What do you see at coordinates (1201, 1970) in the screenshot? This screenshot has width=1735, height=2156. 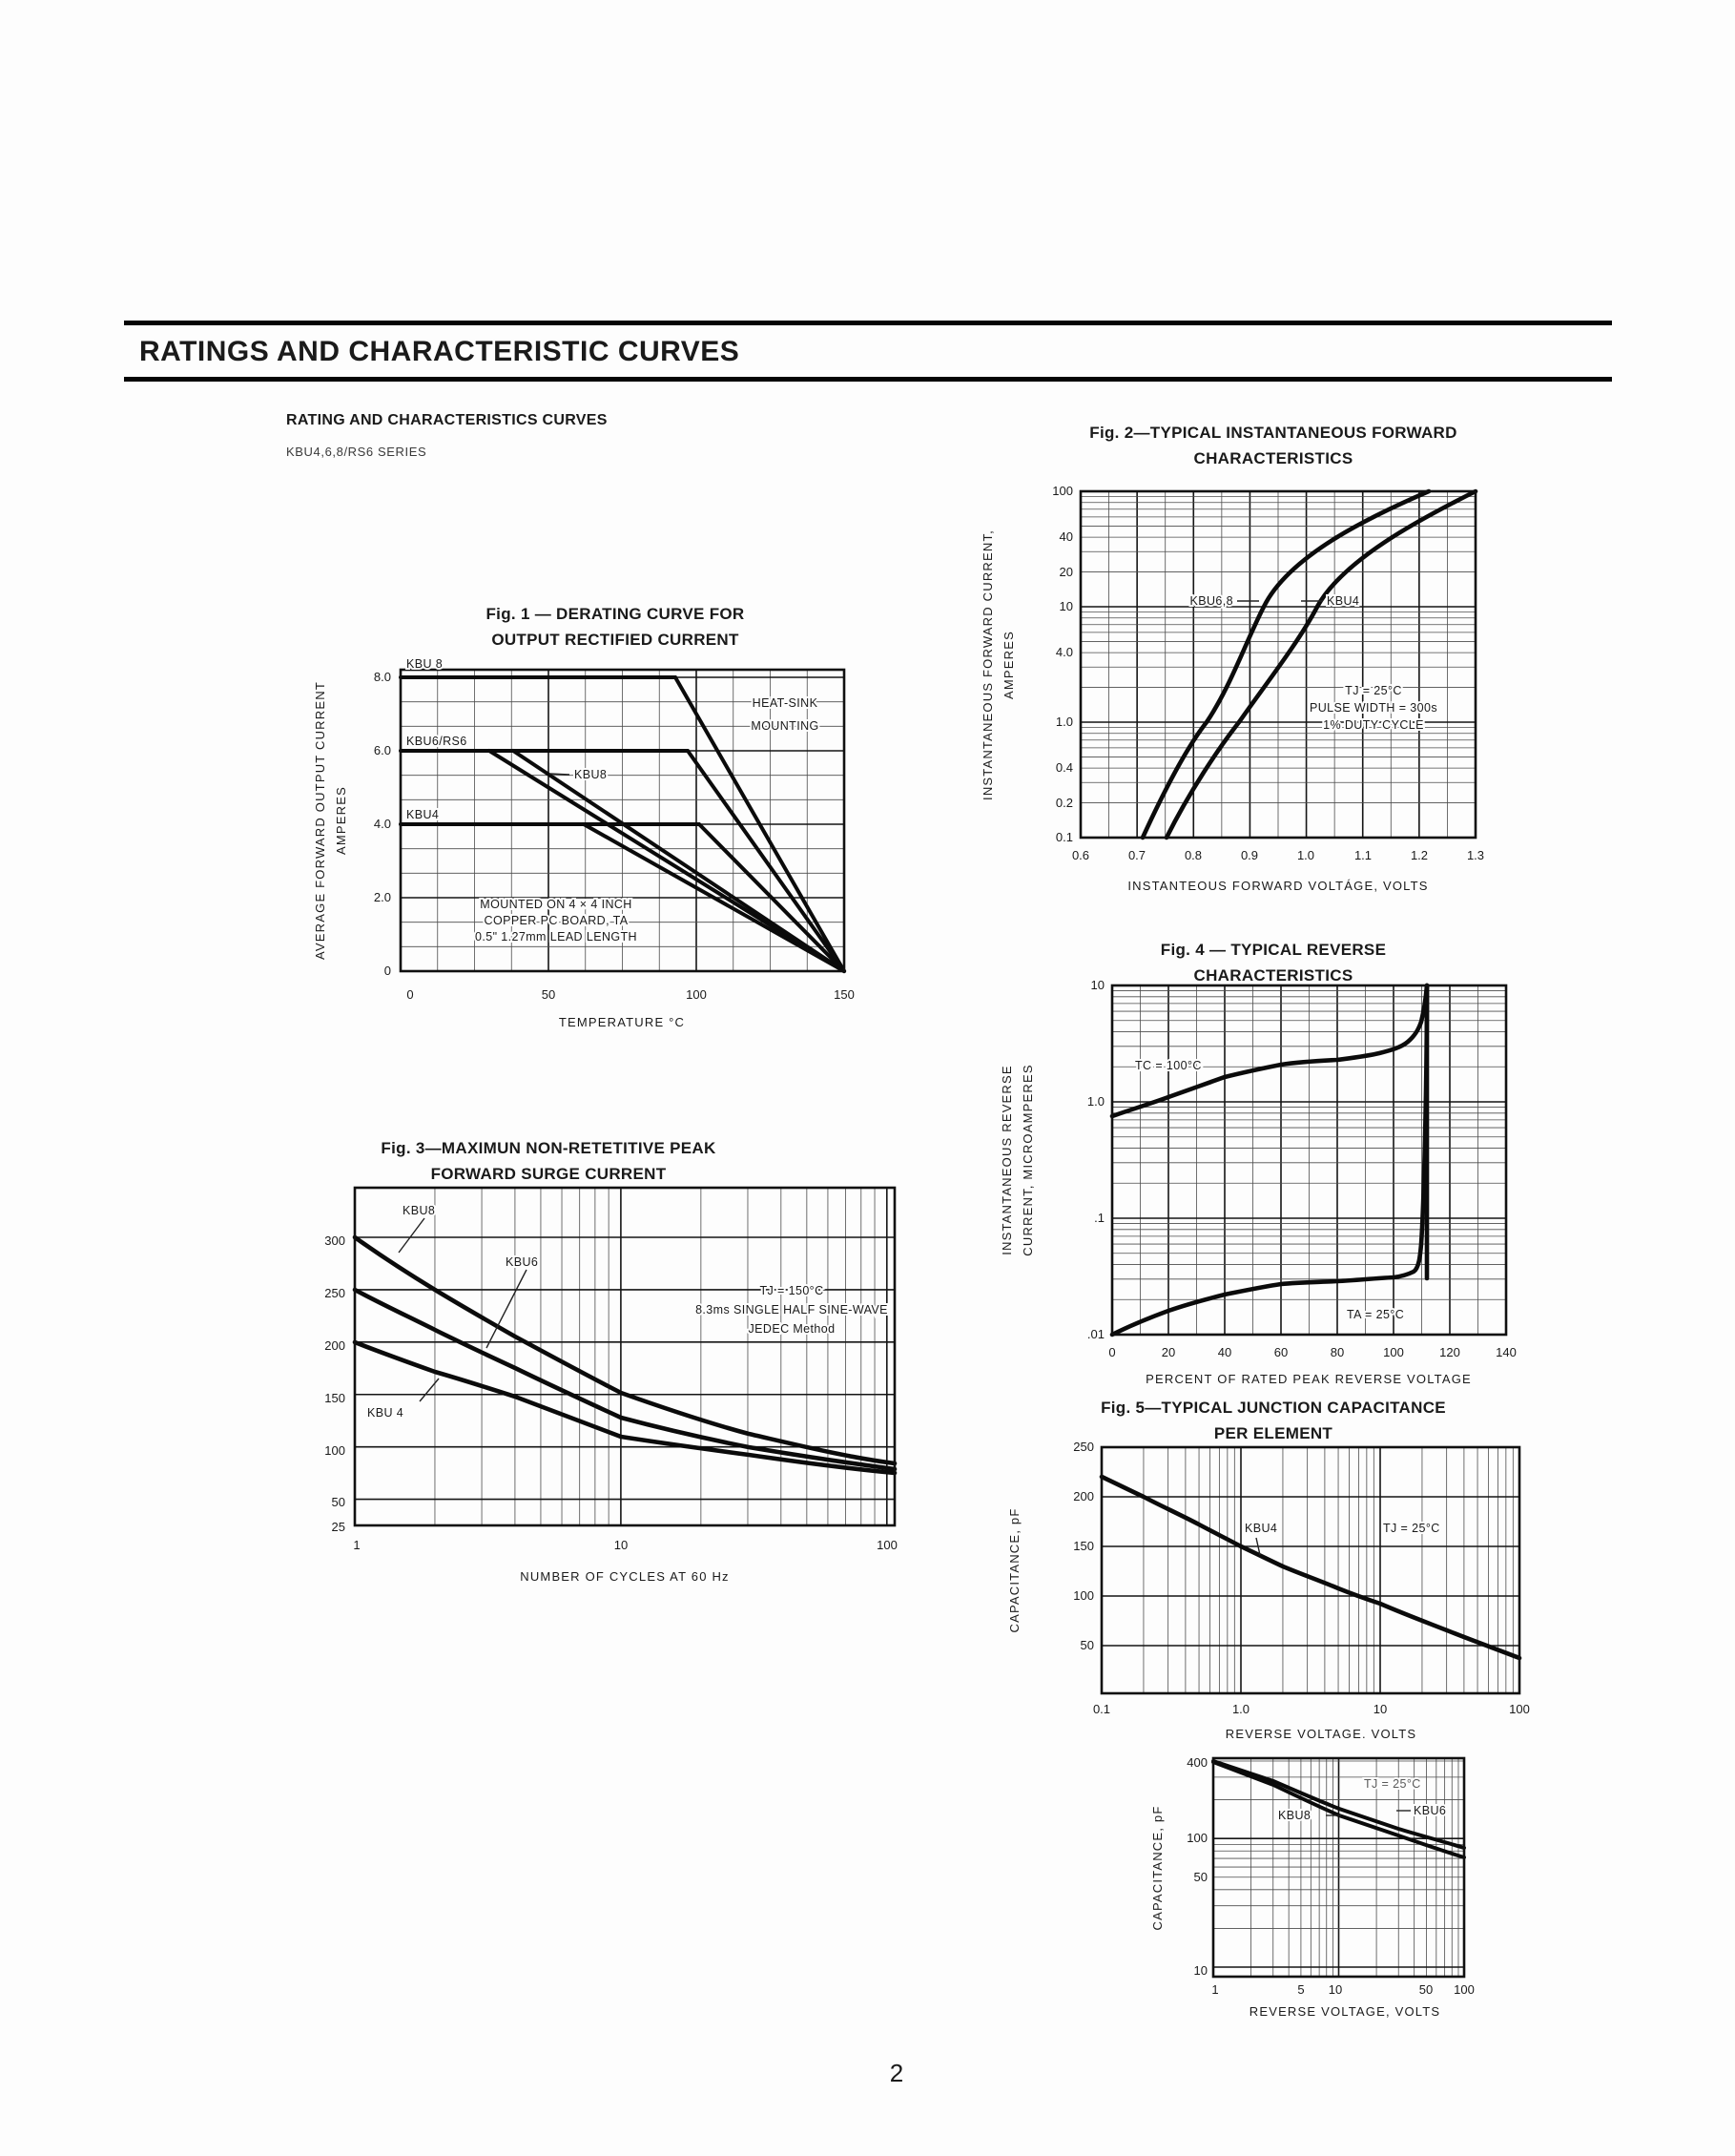 I see `fig6-ytick: 10` at bounding box center [1201, 1970].